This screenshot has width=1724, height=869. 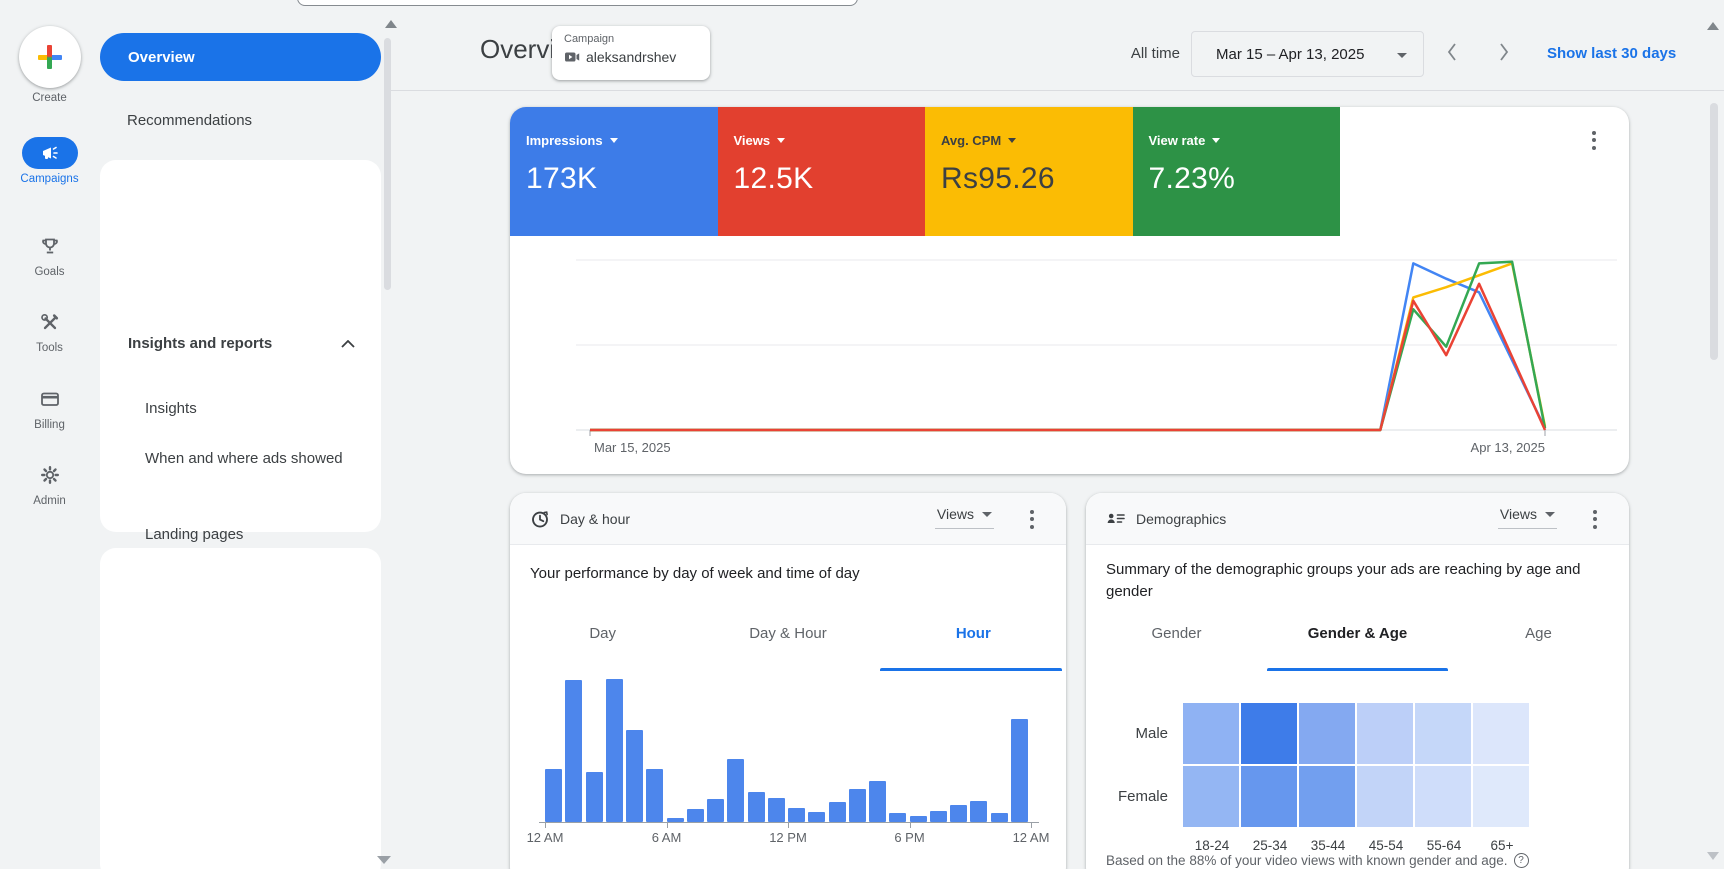 What do you see at coordinates (634, 776) in the screenshot?
I see `hour-bar-4am` at bounding box center [634, 776].